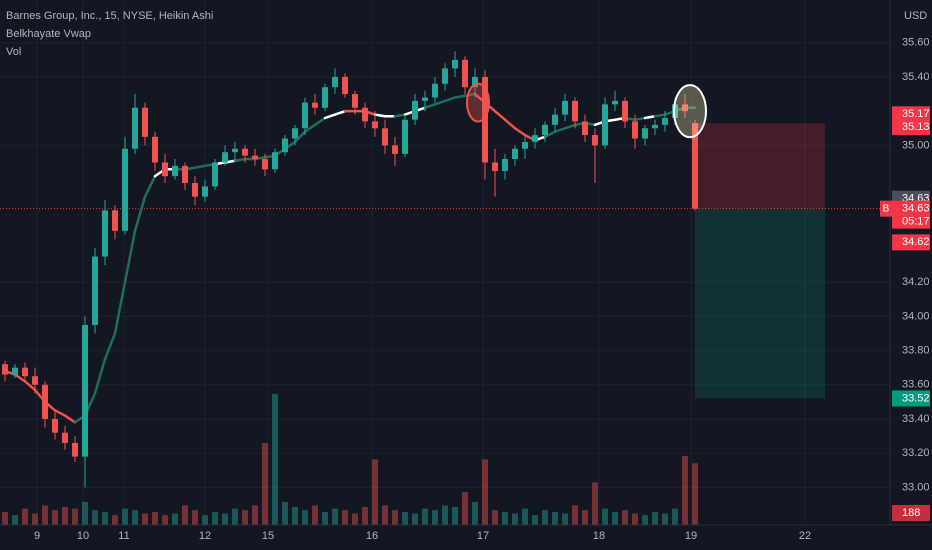 The image size is (932, 550). Describe the element at coordinates (916, 114) in the screenshot. I see `price-label: 35.17` at that location.